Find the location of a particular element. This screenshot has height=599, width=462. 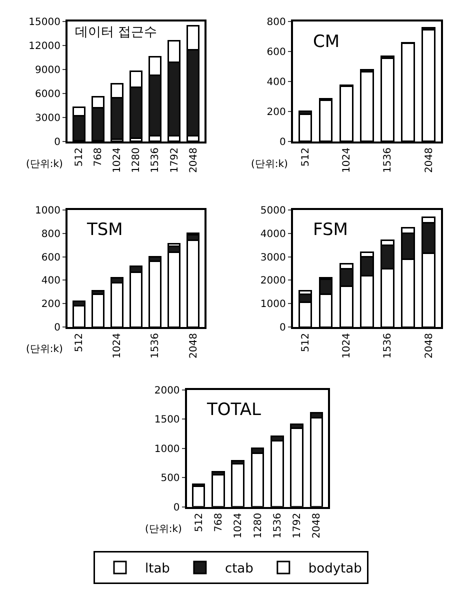

y-tick-label: 9000 is located at coordinates (47, 70).